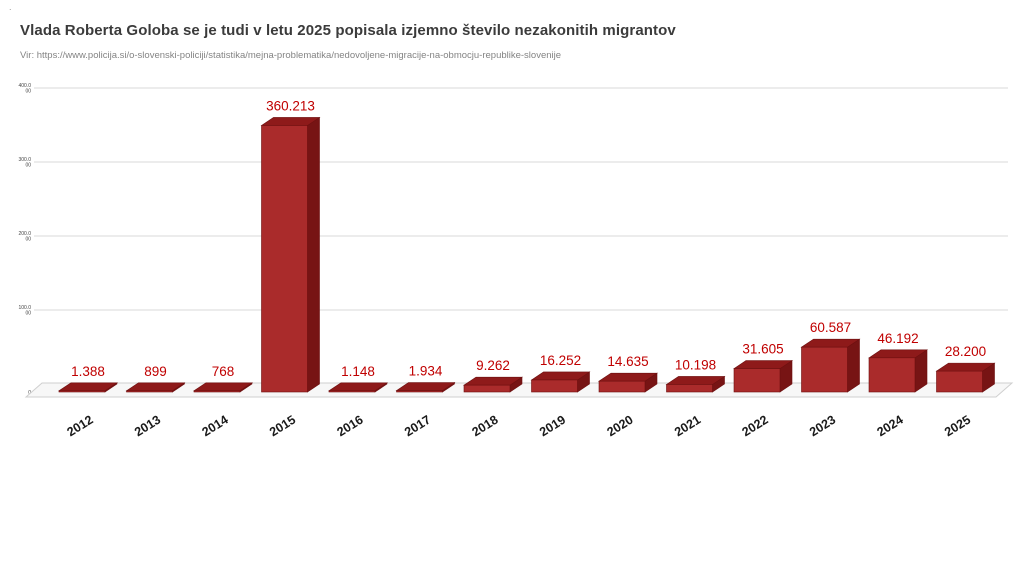 The image size is (1024, 571). What do you see at coordinates (426, 371) in the screenshot?
I see `value-label-2017: 1.934` at bounding box center [426, 371].